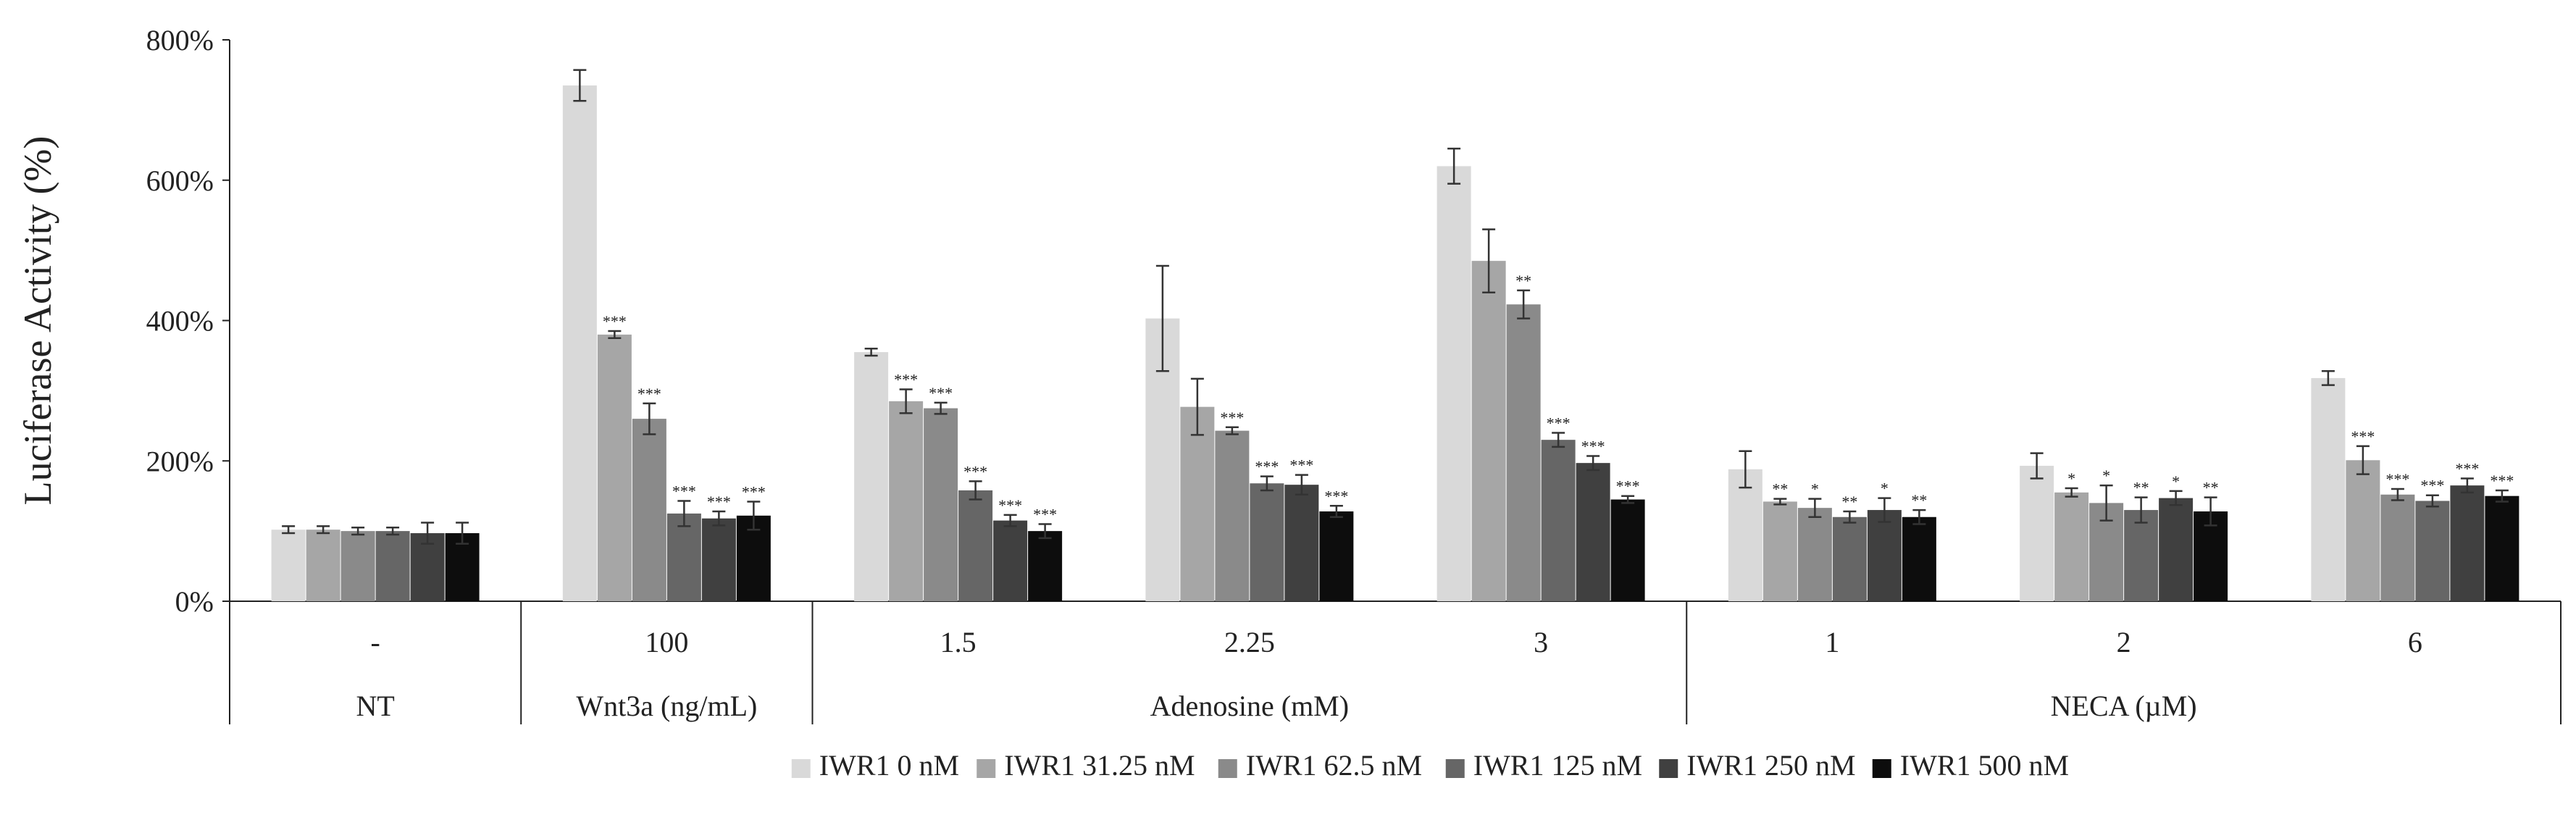 The width and height of the screenshot is (2576, 820). What do you see at coordinates (666, 642) in the screenshot?
I see `x-tick-label: 100` at bounding box center [666, 642].